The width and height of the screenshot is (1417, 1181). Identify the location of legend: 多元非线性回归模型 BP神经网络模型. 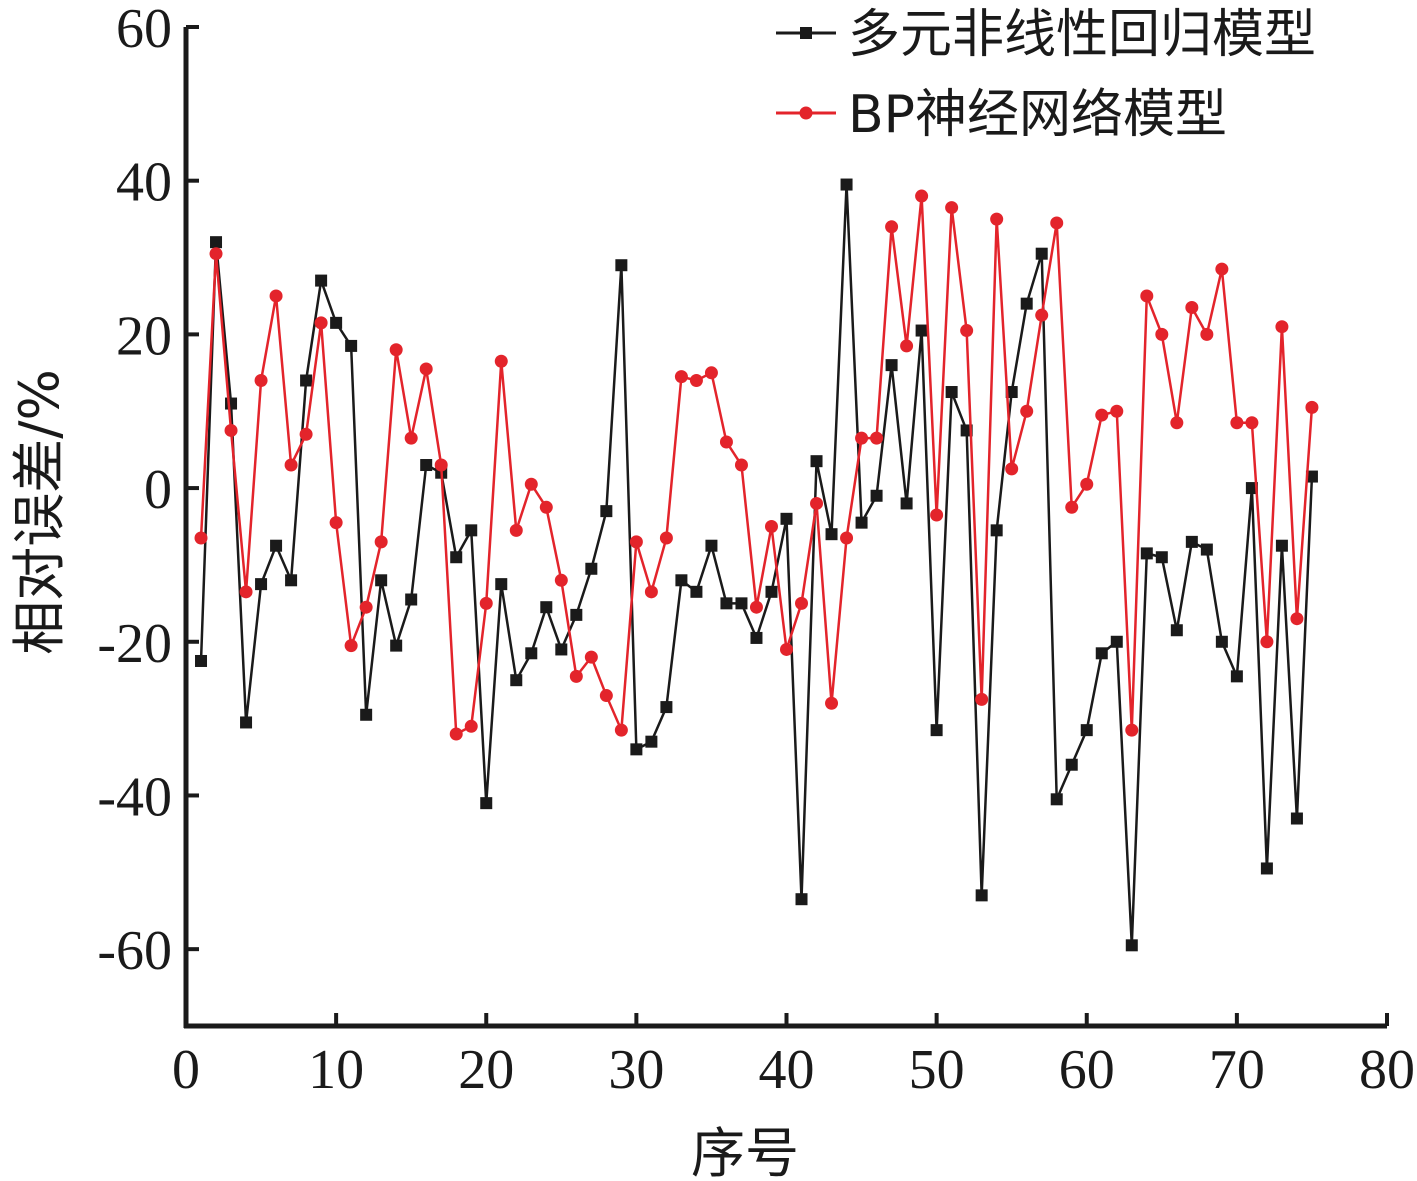
(1046, 75).